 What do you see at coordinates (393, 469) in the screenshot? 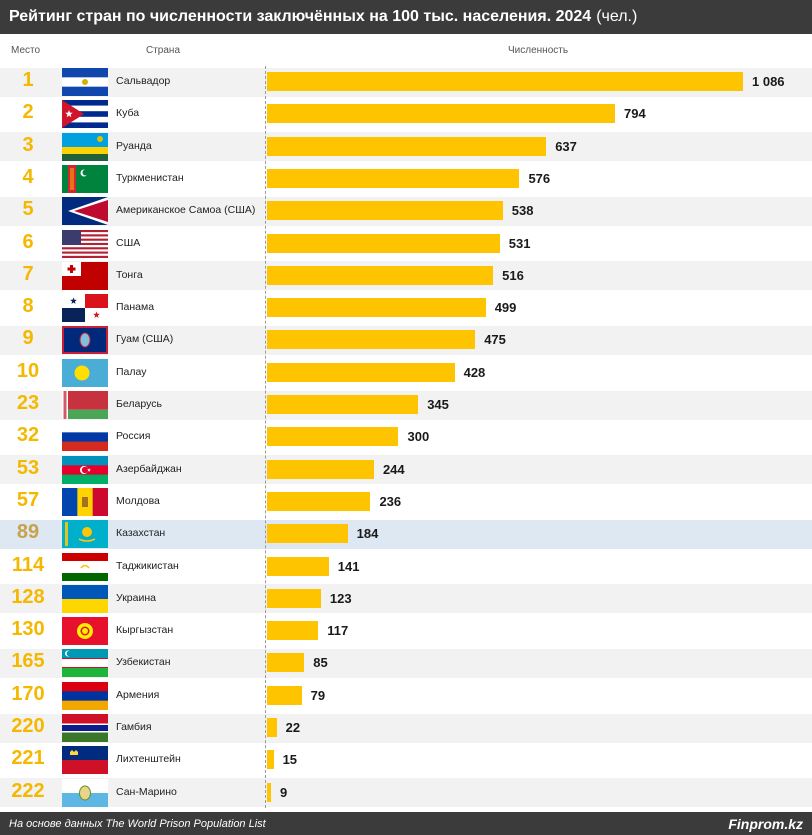
I see `data-label: 244` at bounding box center [393, 469].